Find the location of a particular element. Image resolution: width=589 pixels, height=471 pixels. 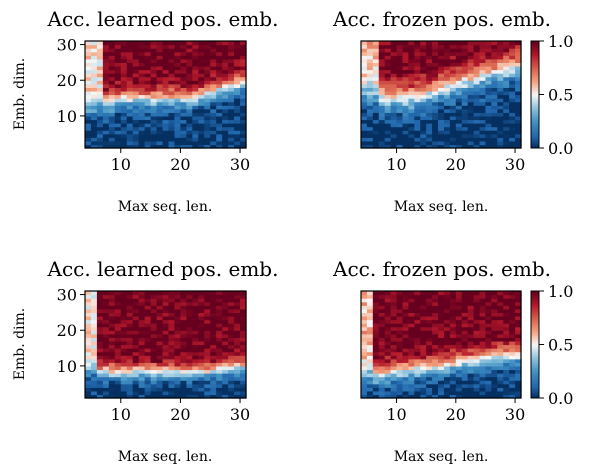

x-tick-label: 10 is located at coordinates (121, 164).